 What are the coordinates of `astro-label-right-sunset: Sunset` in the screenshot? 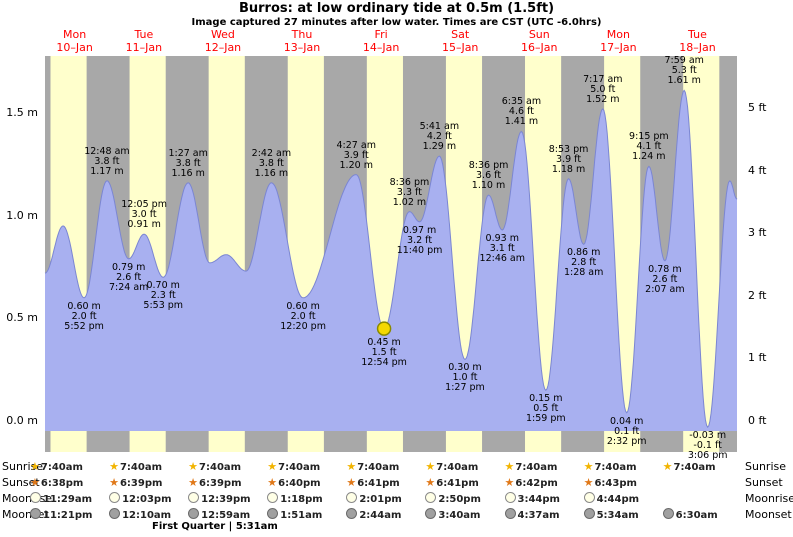 It's located at (764, 482).